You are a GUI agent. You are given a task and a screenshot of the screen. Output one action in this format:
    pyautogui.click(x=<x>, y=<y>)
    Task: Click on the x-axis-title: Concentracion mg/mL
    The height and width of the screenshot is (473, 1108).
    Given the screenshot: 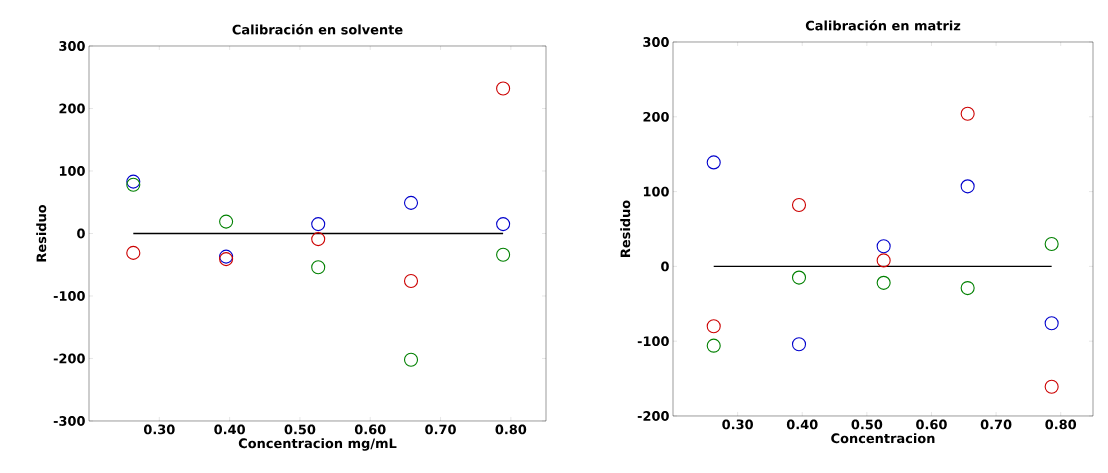 What is the action you would take?
    pyautogui.click(x=317, y=444)
    